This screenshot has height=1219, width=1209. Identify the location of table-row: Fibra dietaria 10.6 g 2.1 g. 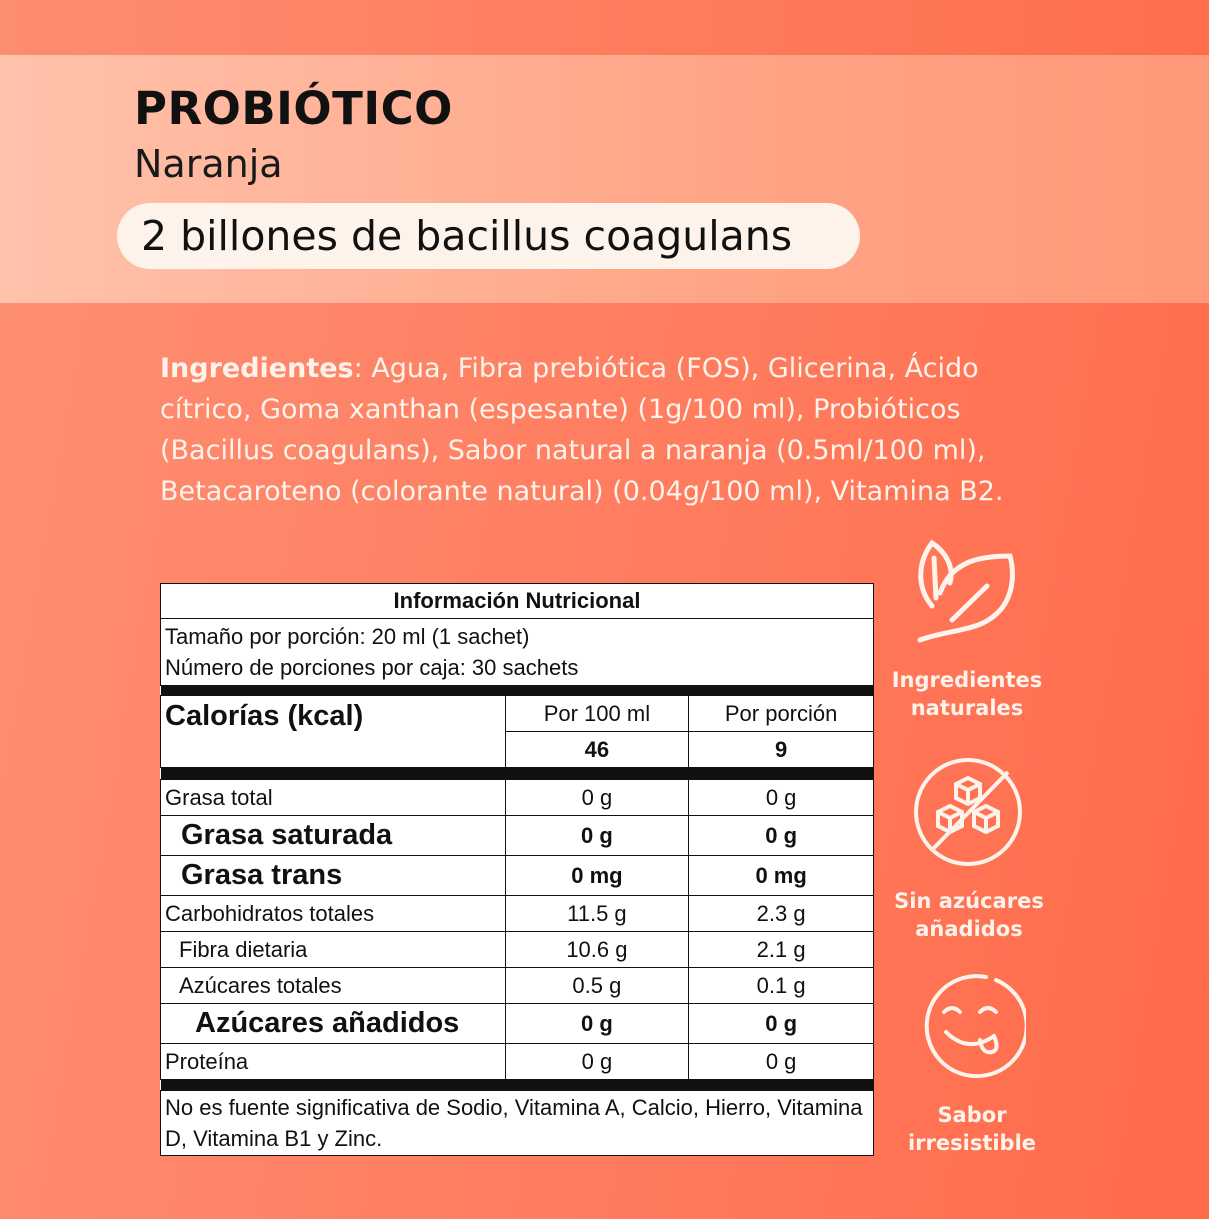
(517, 949).